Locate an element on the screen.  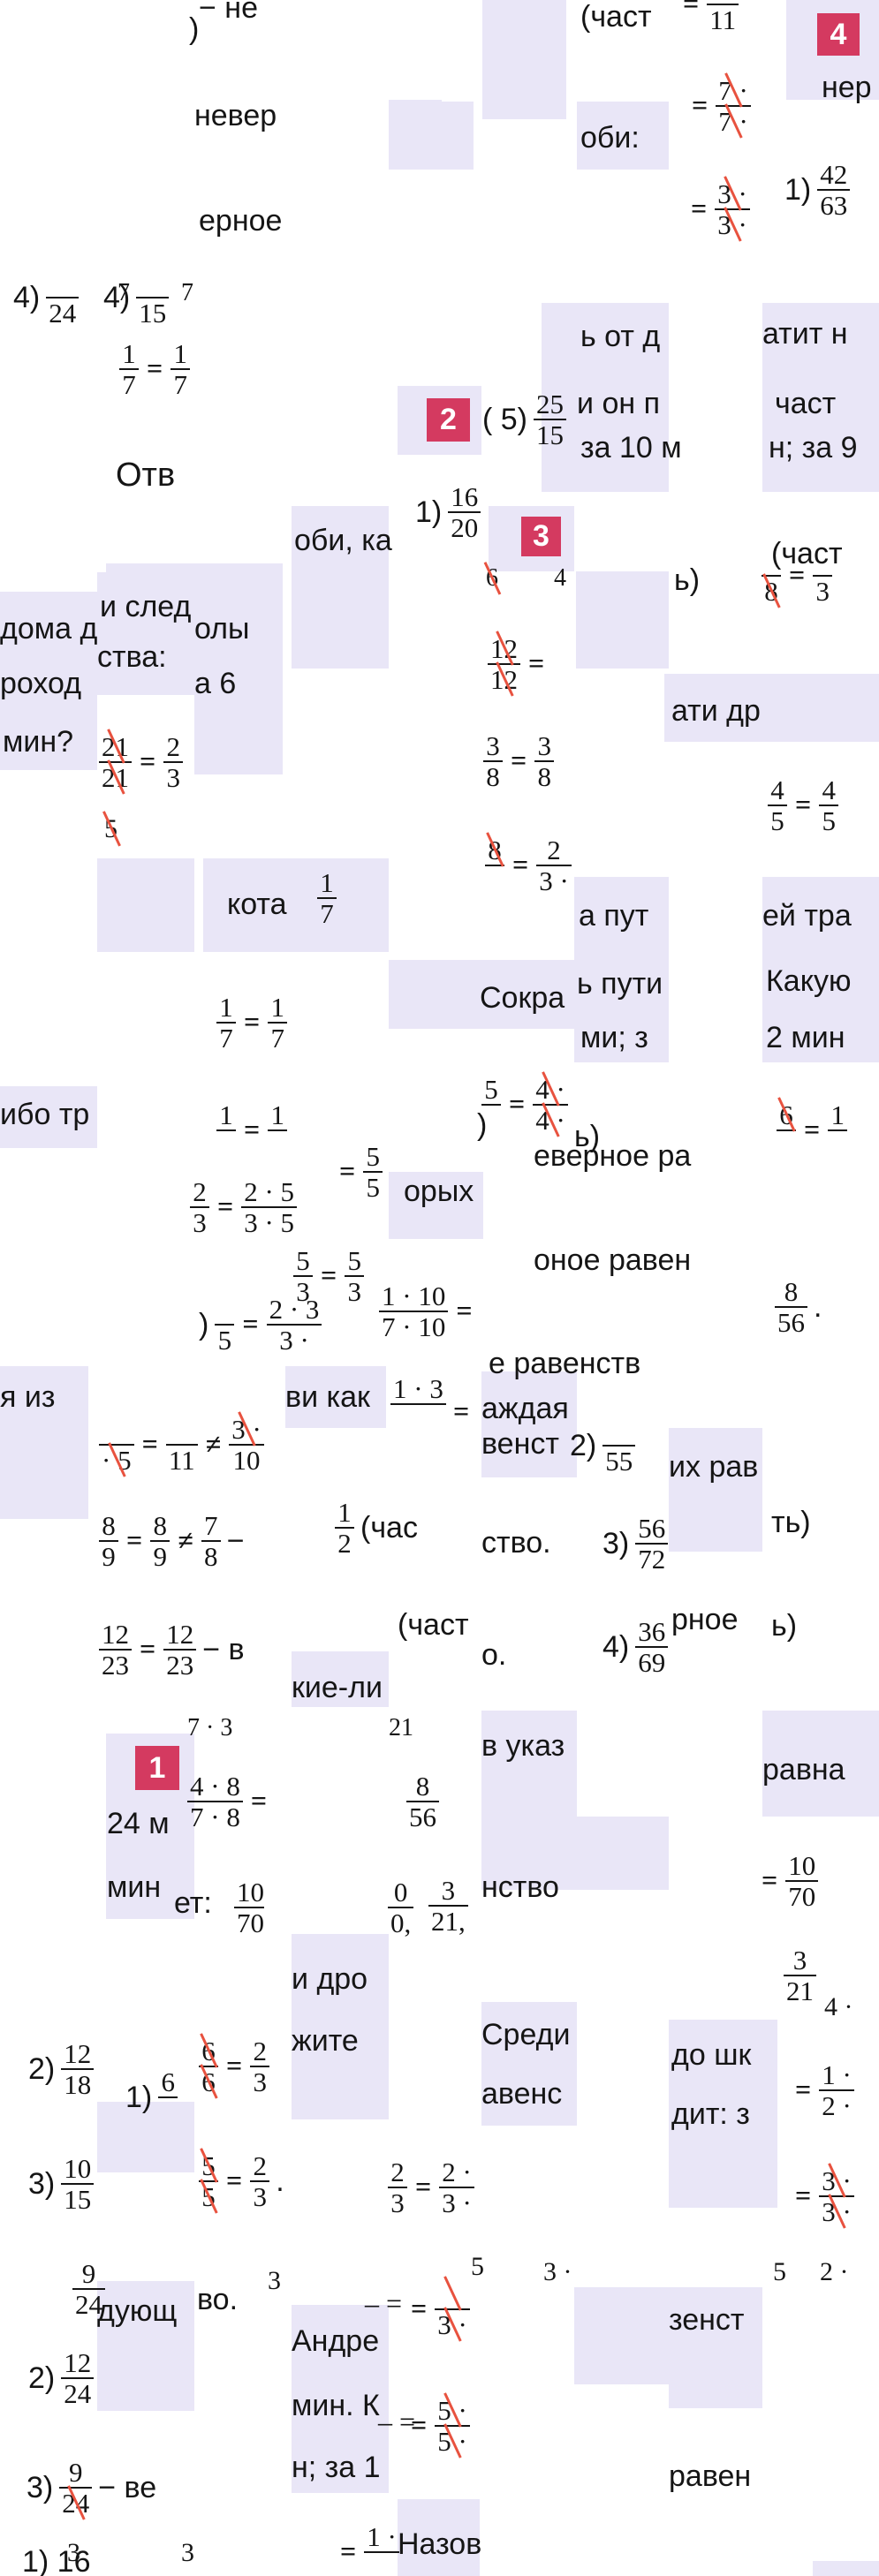
text-fragment: кие-ли is located at coordinates (337, 1688).